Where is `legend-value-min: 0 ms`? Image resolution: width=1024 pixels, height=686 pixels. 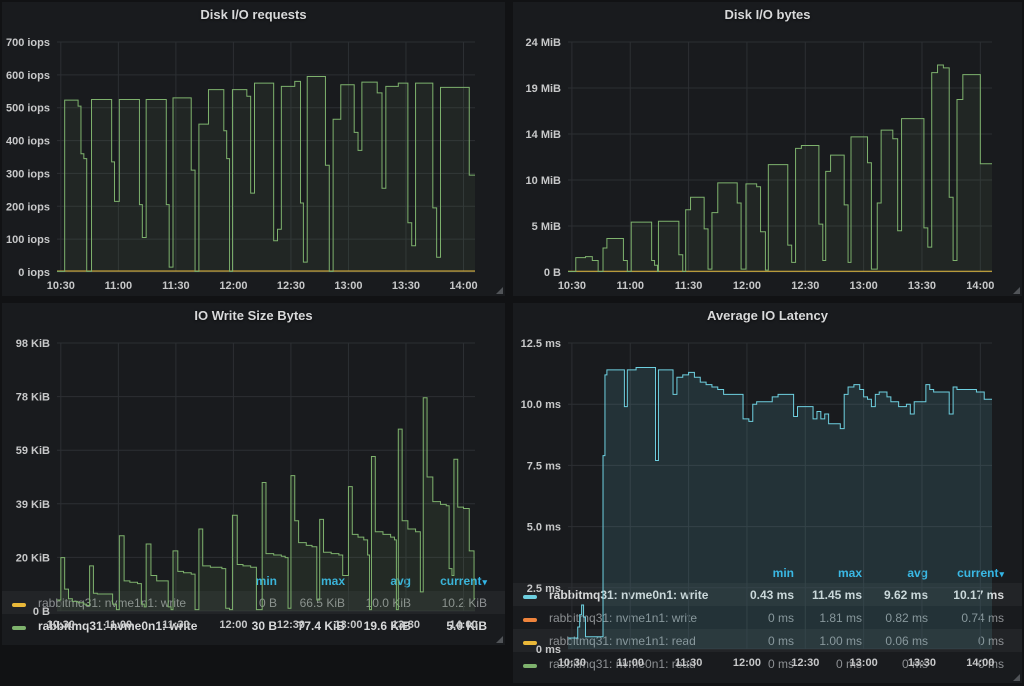 legend-value-min: 0 ms is located at coordinates (780, 617).